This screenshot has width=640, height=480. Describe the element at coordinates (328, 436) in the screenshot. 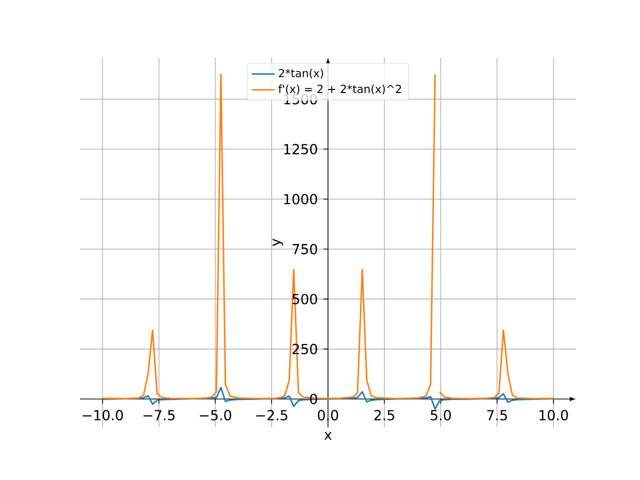

I see `x-axis-title: x` at that location.